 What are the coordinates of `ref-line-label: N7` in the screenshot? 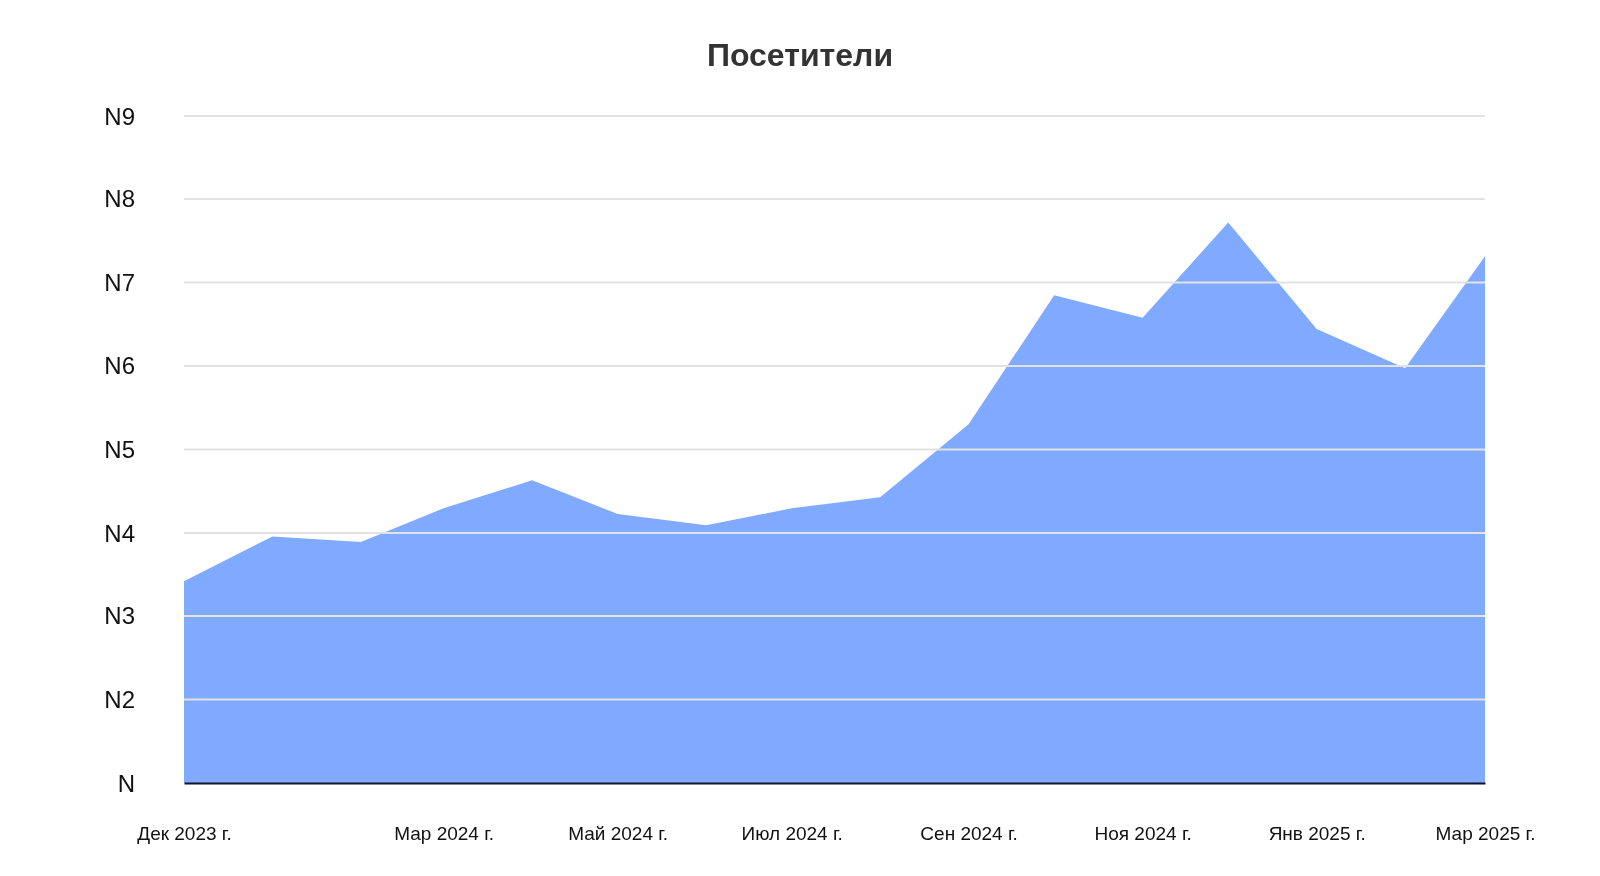 It's located at (119, 282).